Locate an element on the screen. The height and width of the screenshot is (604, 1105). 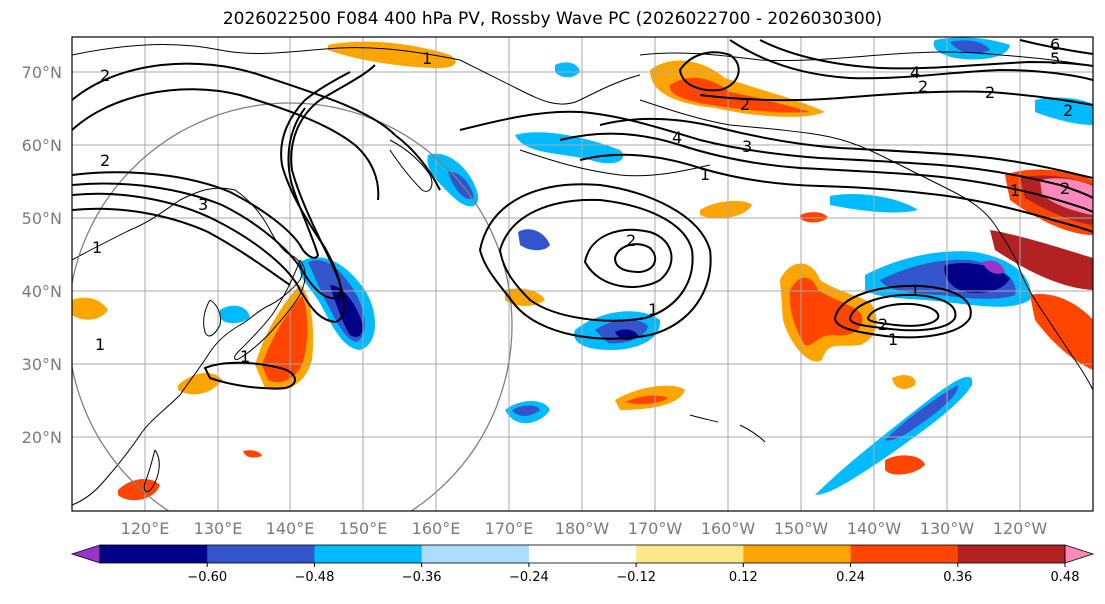
colorbar-tick-label: −0.12 is located at coordinates (636, 577).